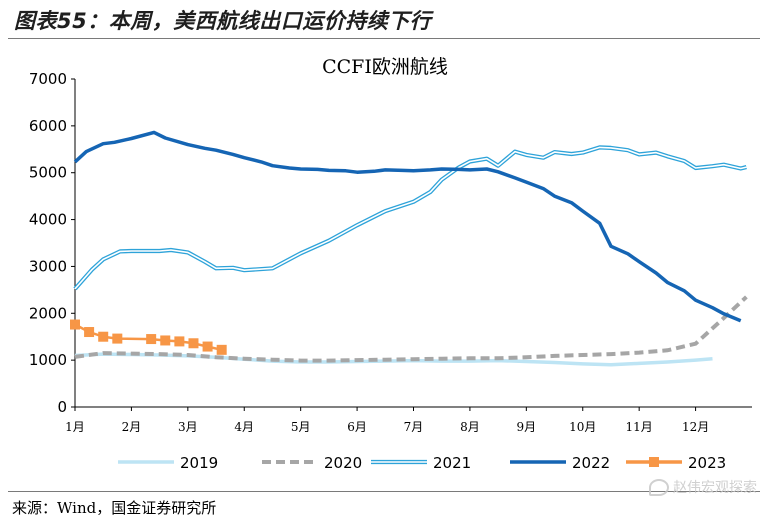  I want to click on legend: 2019 2020 2021 2022 2023, so click(422, 463).